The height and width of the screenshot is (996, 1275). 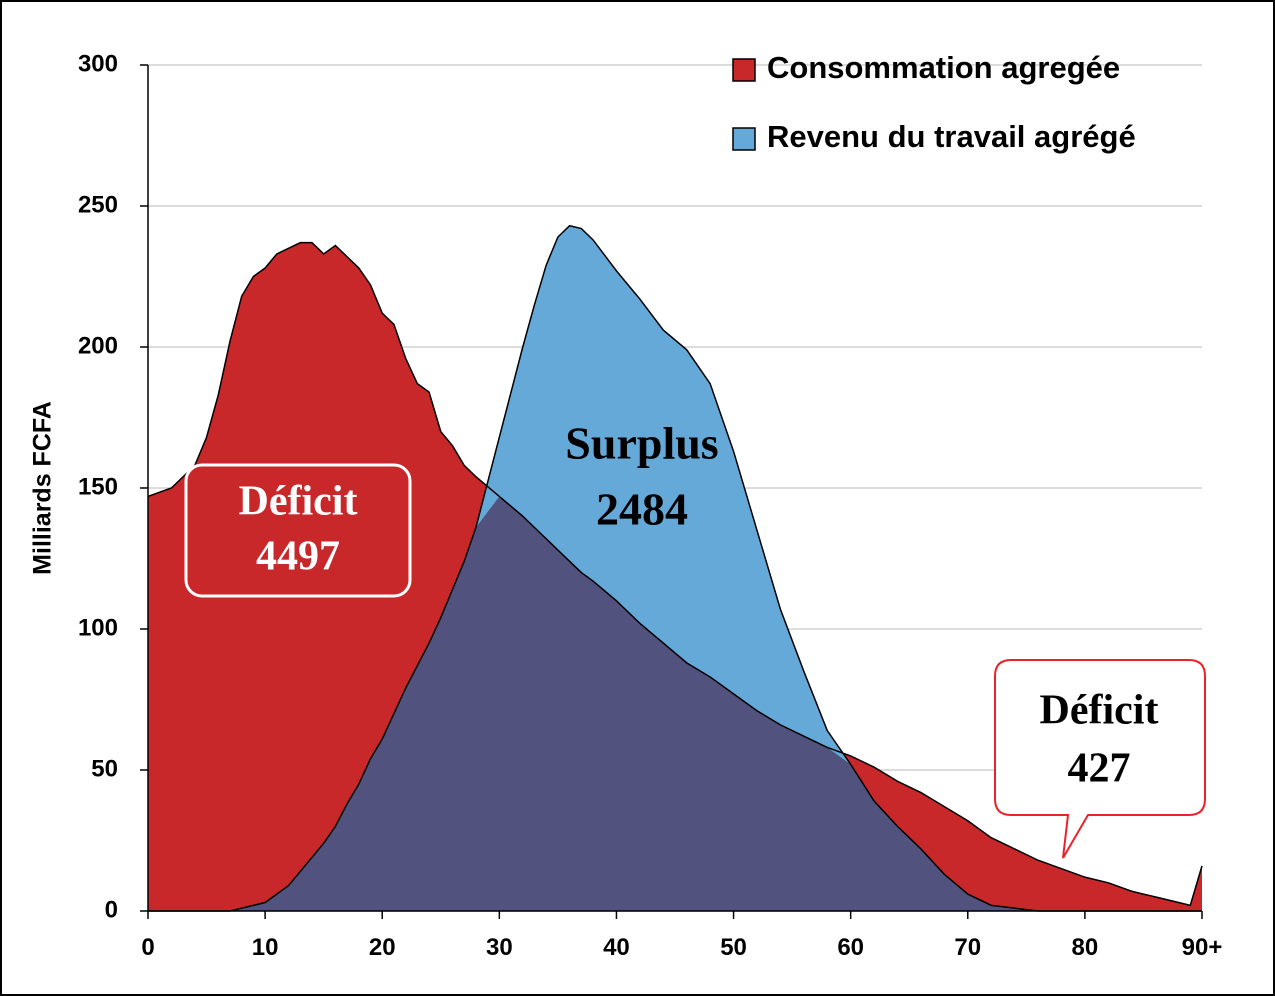 What do you see at coordinates (967, 947) in the screenshot?
I see `x-tick-label: 70` at bounding box center [967, 947].